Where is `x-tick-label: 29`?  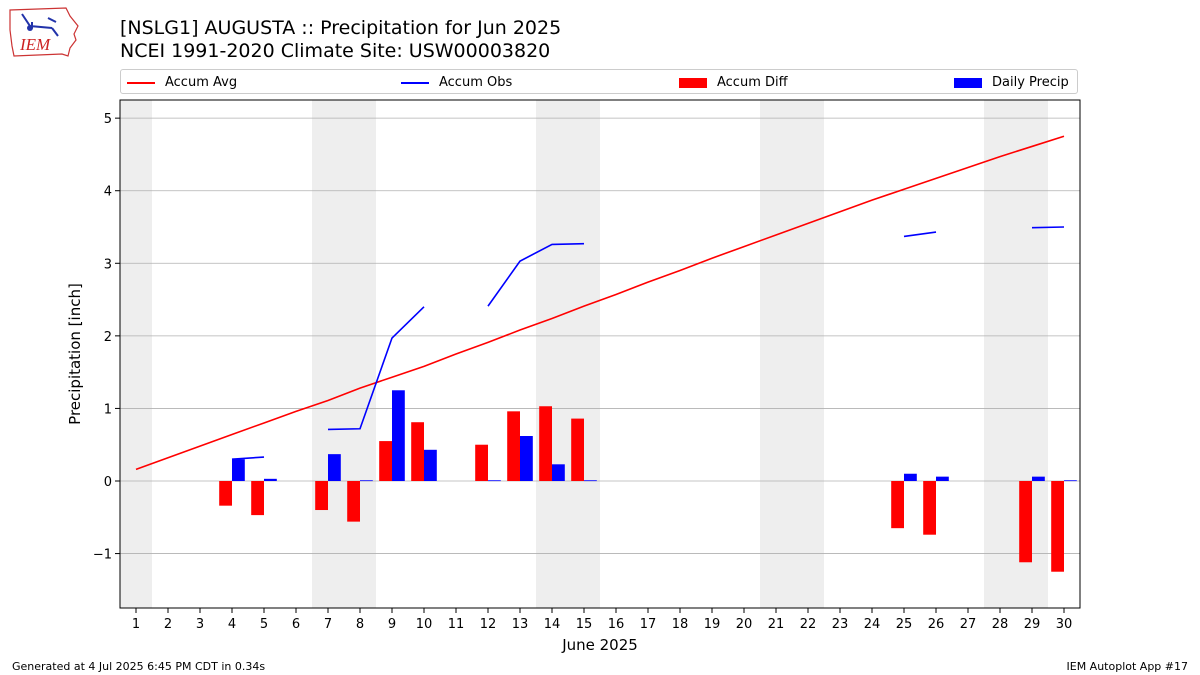
x-tick-label: 29 is located at coordinates (1032, 624).